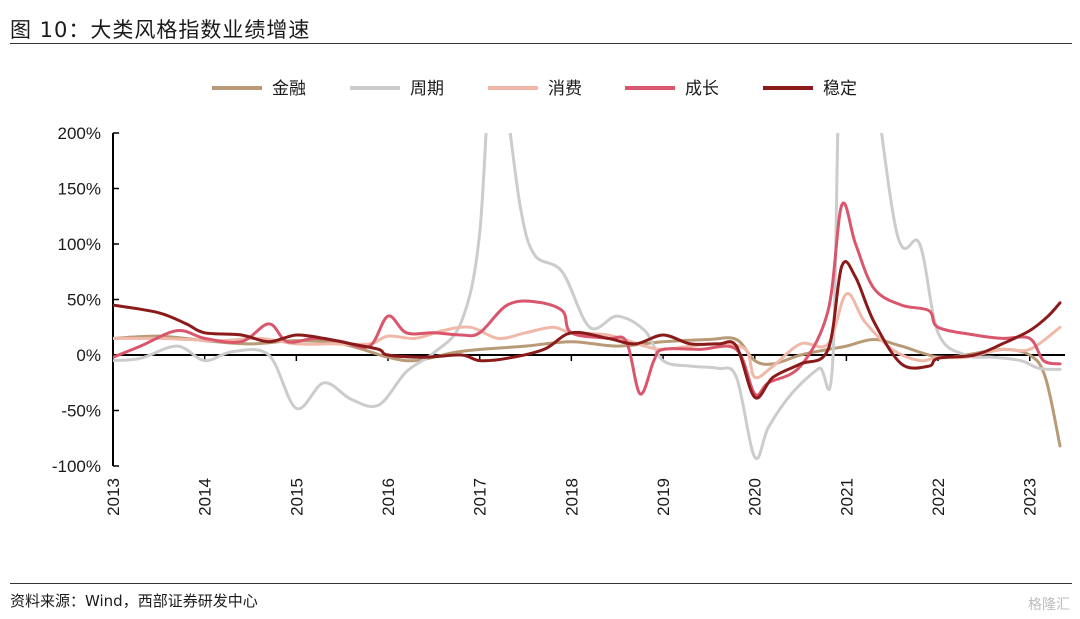  What do you see at coordinates (289, 89) in the screenshot?
I see `legend-label: 金融` at bounding box center [289, 89].